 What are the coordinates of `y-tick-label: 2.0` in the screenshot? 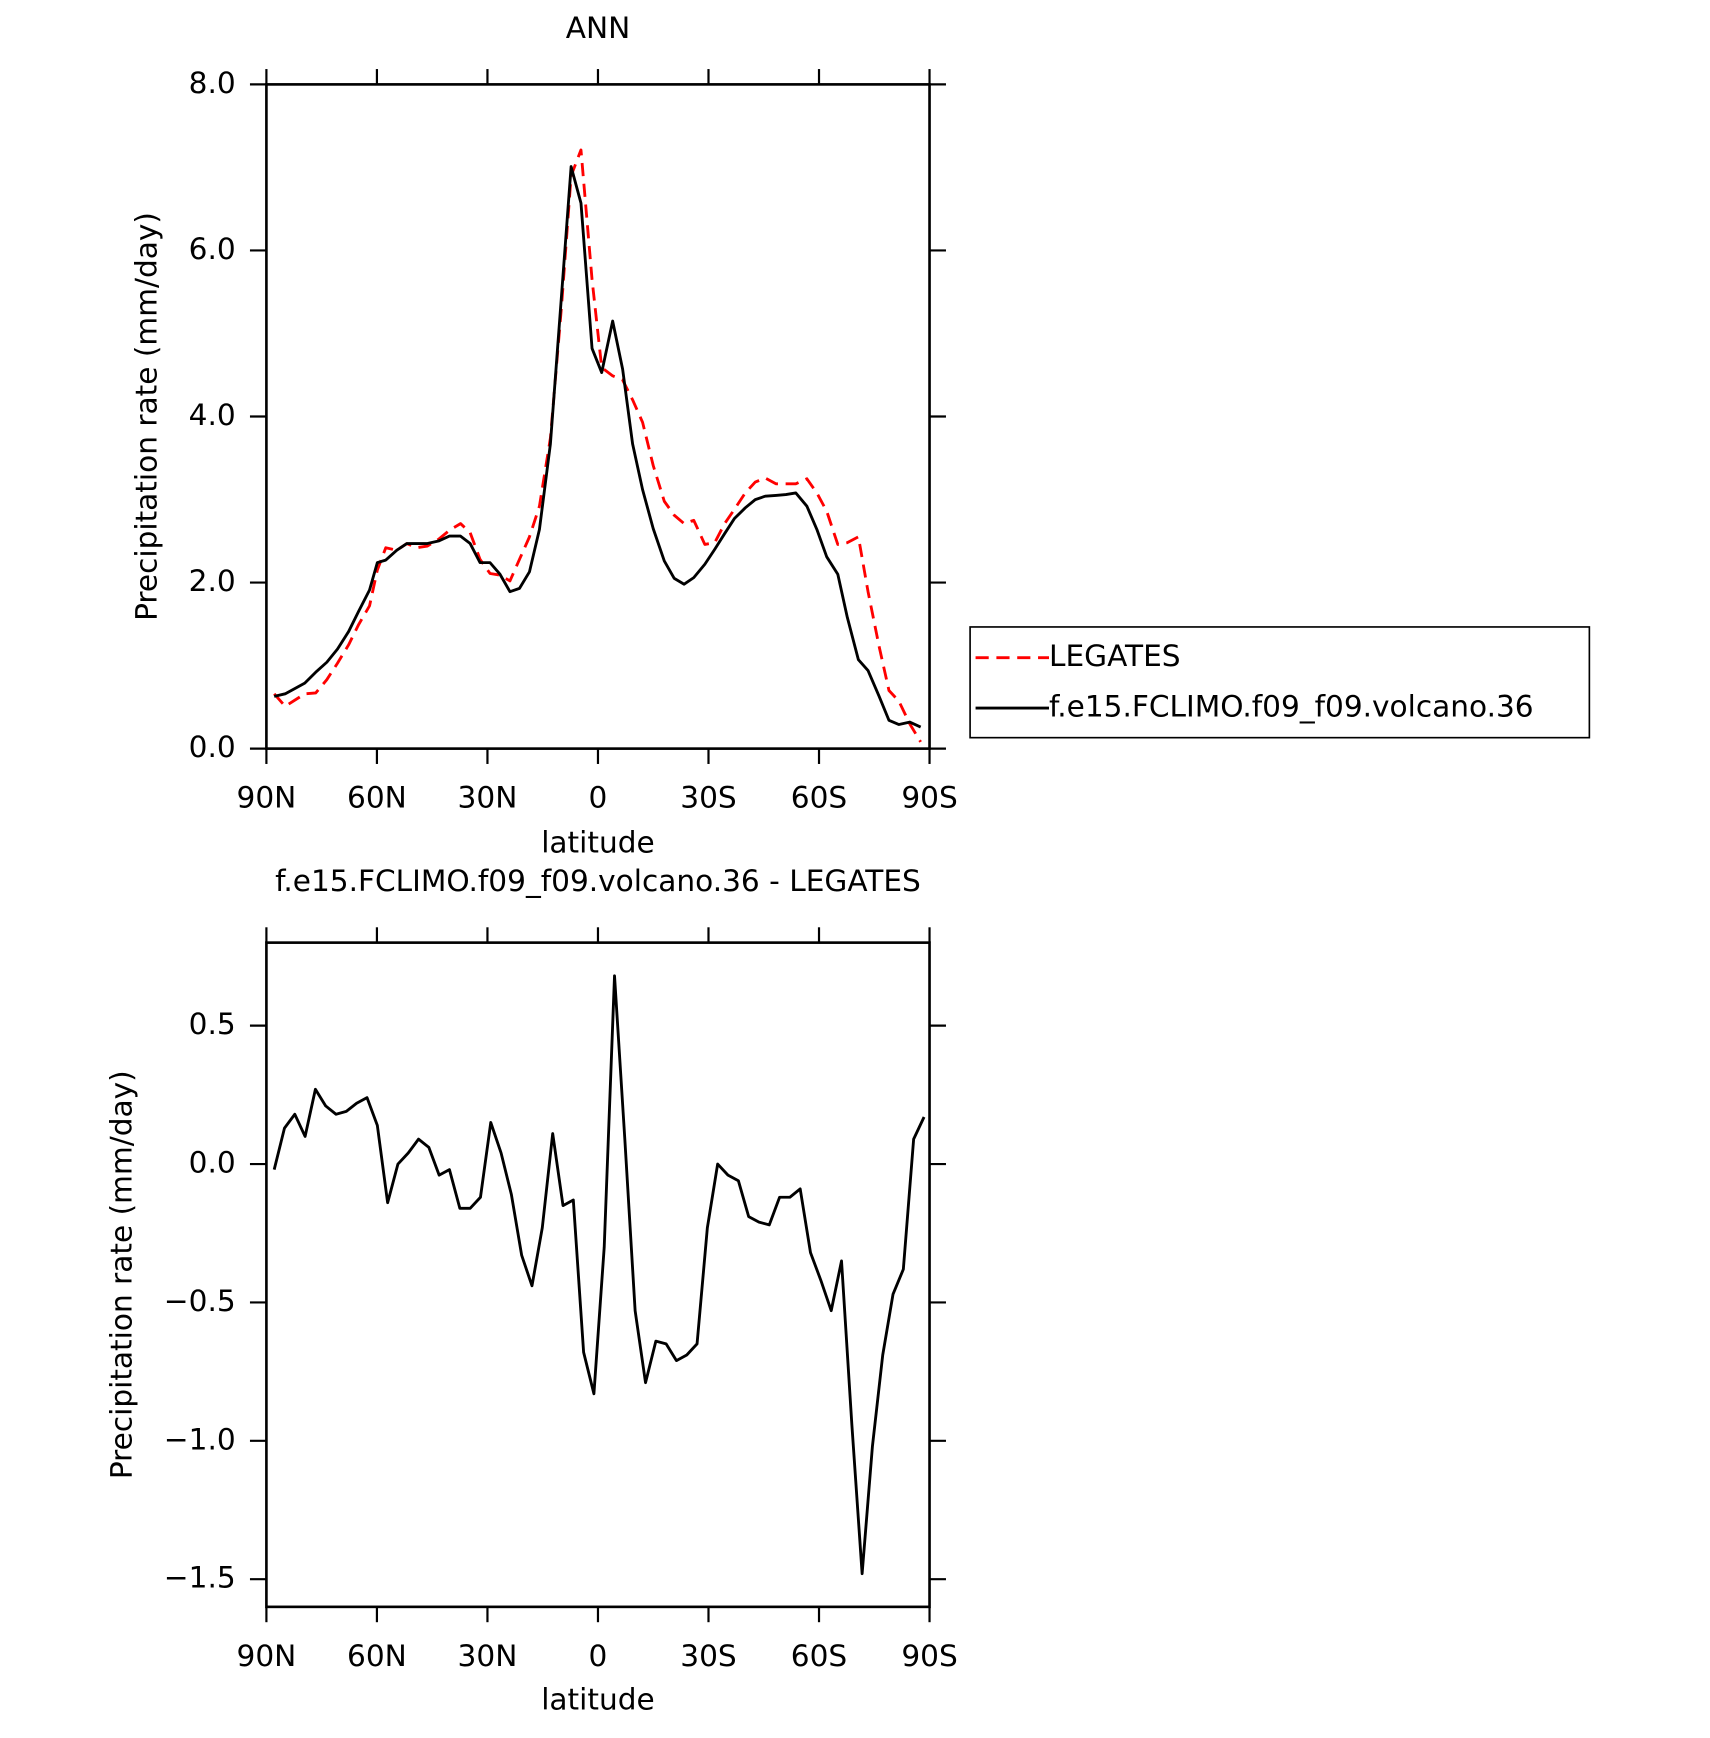 It's located at (212, 581).